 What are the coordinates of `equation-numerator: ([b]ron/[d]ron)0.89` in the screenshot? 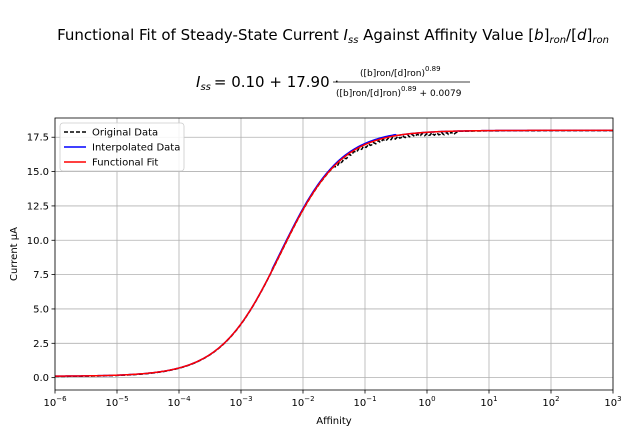 It's located at (400, 72).